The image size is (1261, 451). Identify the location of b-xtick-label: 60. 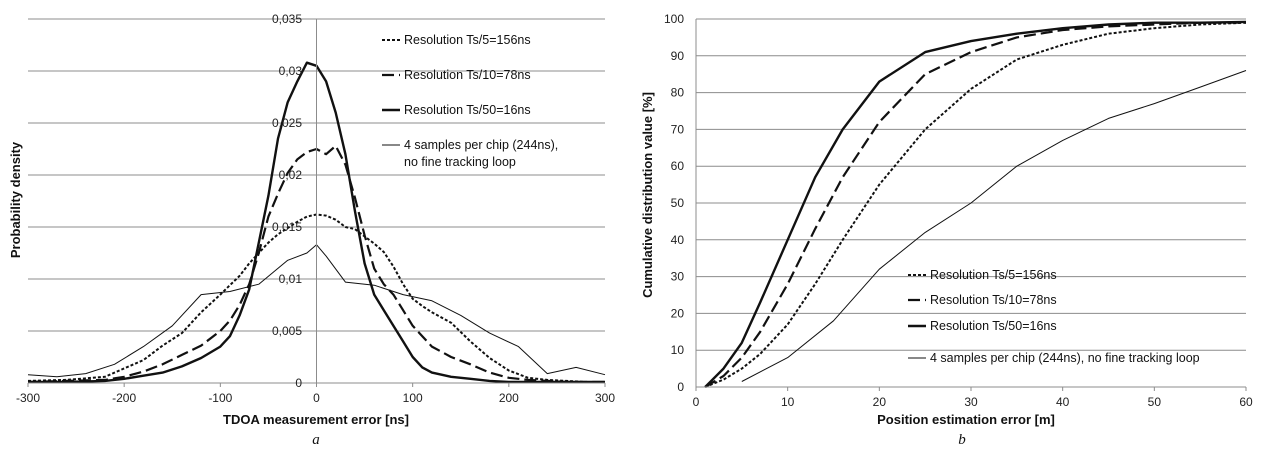
(1246, 402).